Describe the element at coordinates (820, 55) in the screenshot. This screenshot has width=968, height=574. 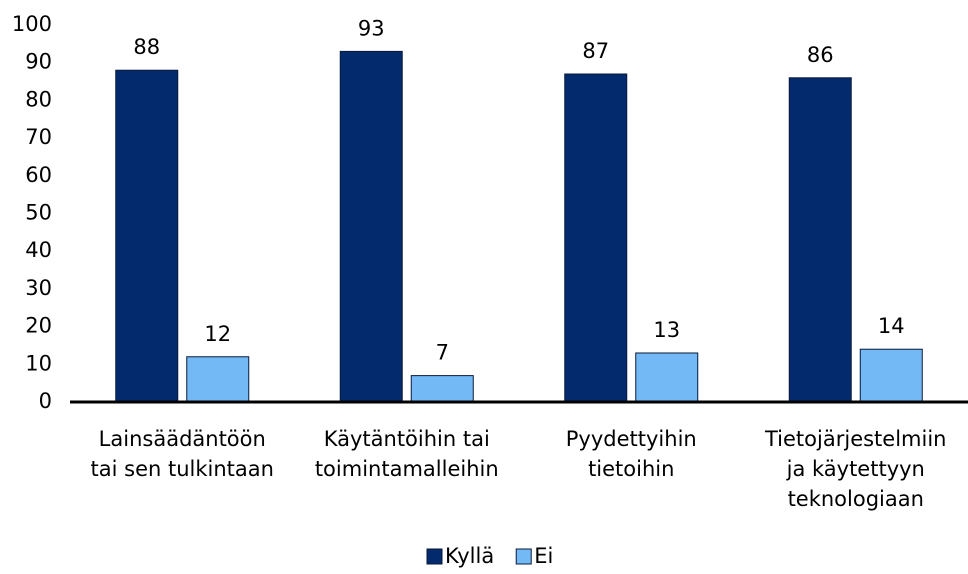
I see `value-label: 86` at that location.